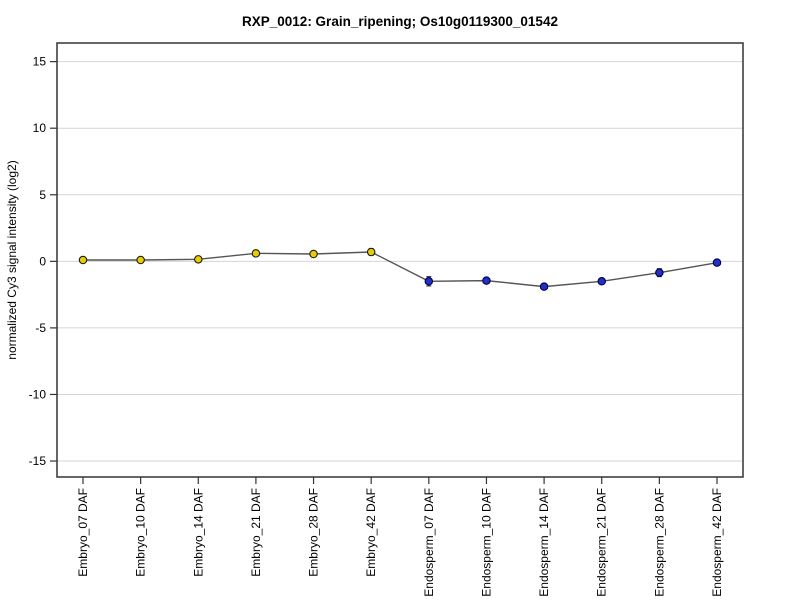 This screenshot has height=600, width=800. What do you see at coordinates (141, 532) in the screenshot?
I see `x-tick-label: Embryo_10 DAF` at bounding box center [141, 532].